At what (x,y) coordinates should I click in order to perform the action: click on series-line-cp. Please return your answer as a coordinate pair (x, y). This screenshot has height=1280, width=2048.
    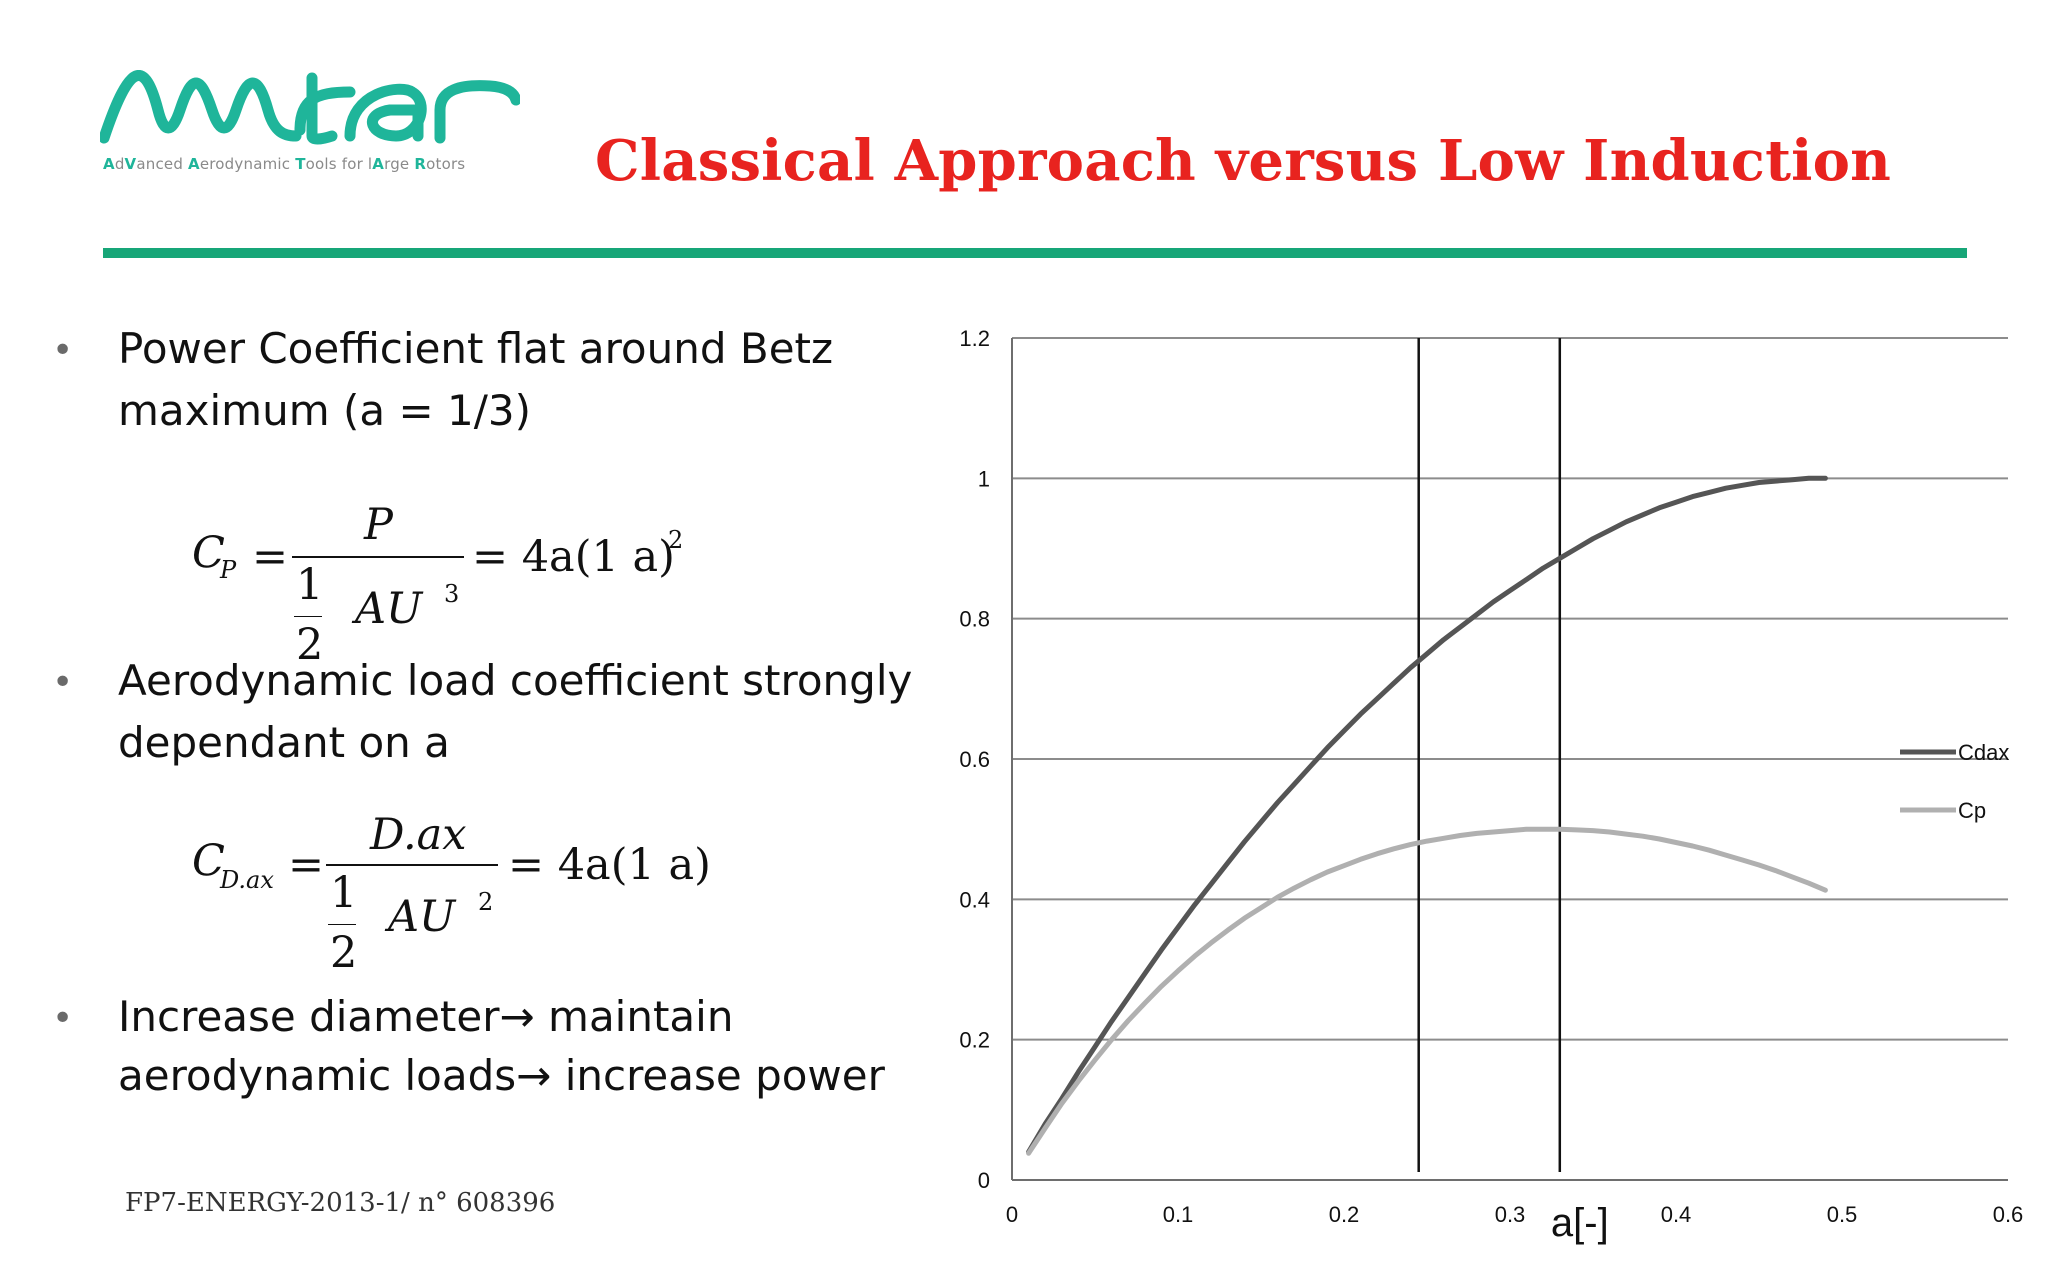
    Looking at the image, I should click on (1427, 991).